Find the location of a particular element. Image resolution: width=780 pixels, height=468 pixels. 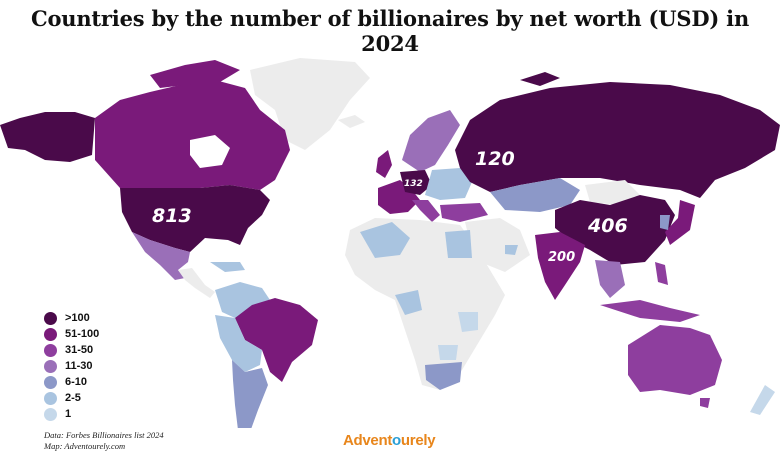

chile-argentina is located at coordinates (250, 394).